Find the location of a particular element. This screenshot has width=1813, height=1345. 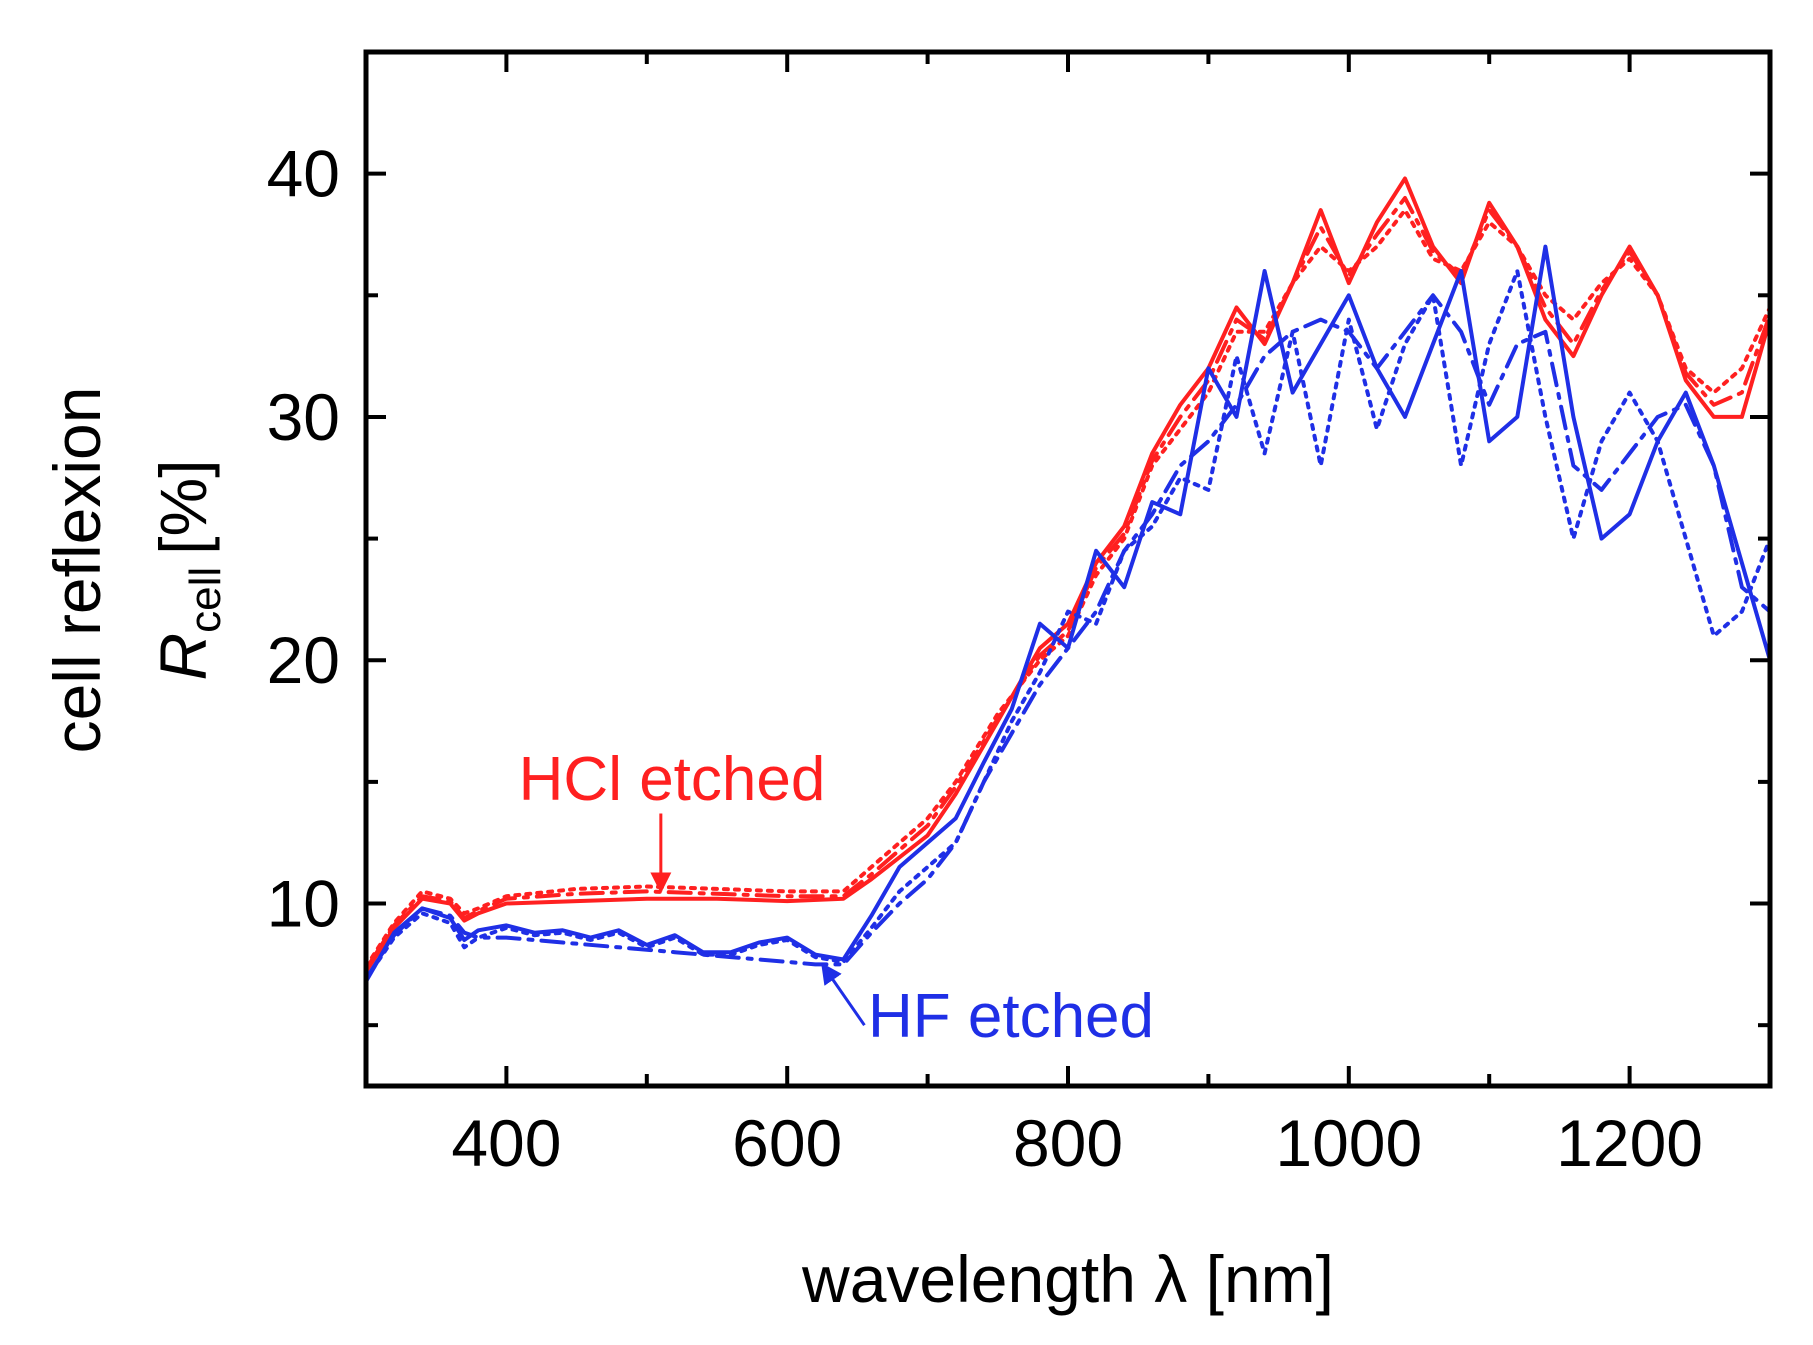

annotation-layer: HCl etched HF etched is located at coordinates (836, 898).